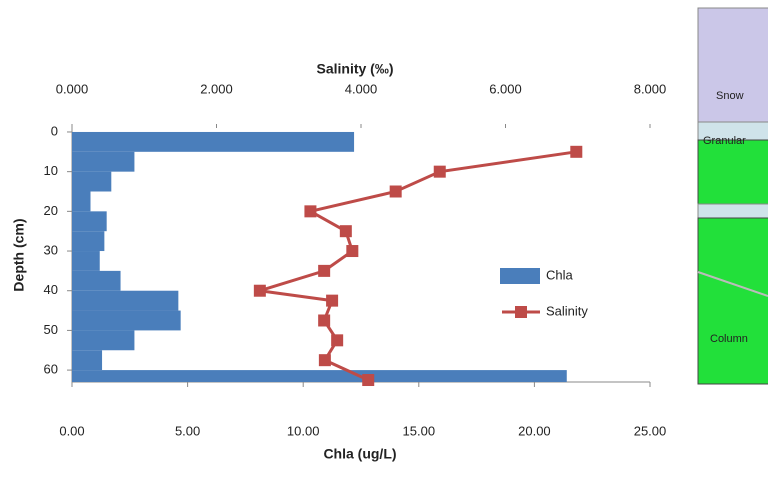 This screenshot has width=768, height=477. What do you see at coordinates (729, 339) in the screenshot?
I see `panel-label: Column` at bounding box center [729, 339].